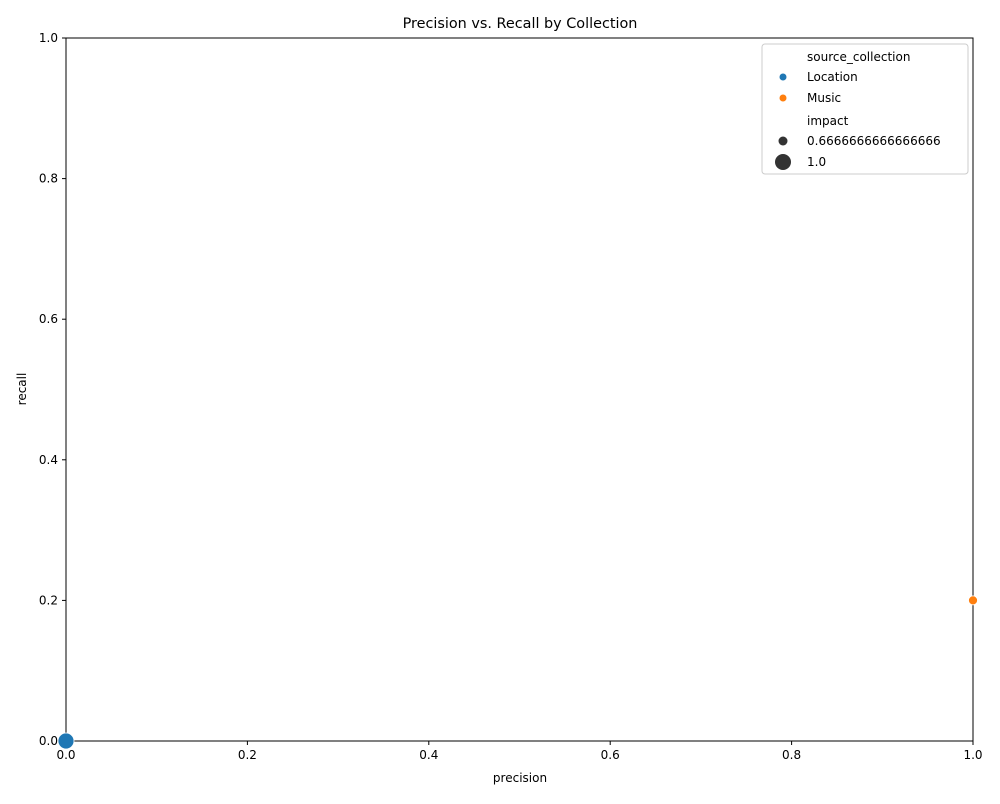  Describe the element at coordinates (48, 600) in the screenshot. I see `y-tick-label: 0.2` at that location.